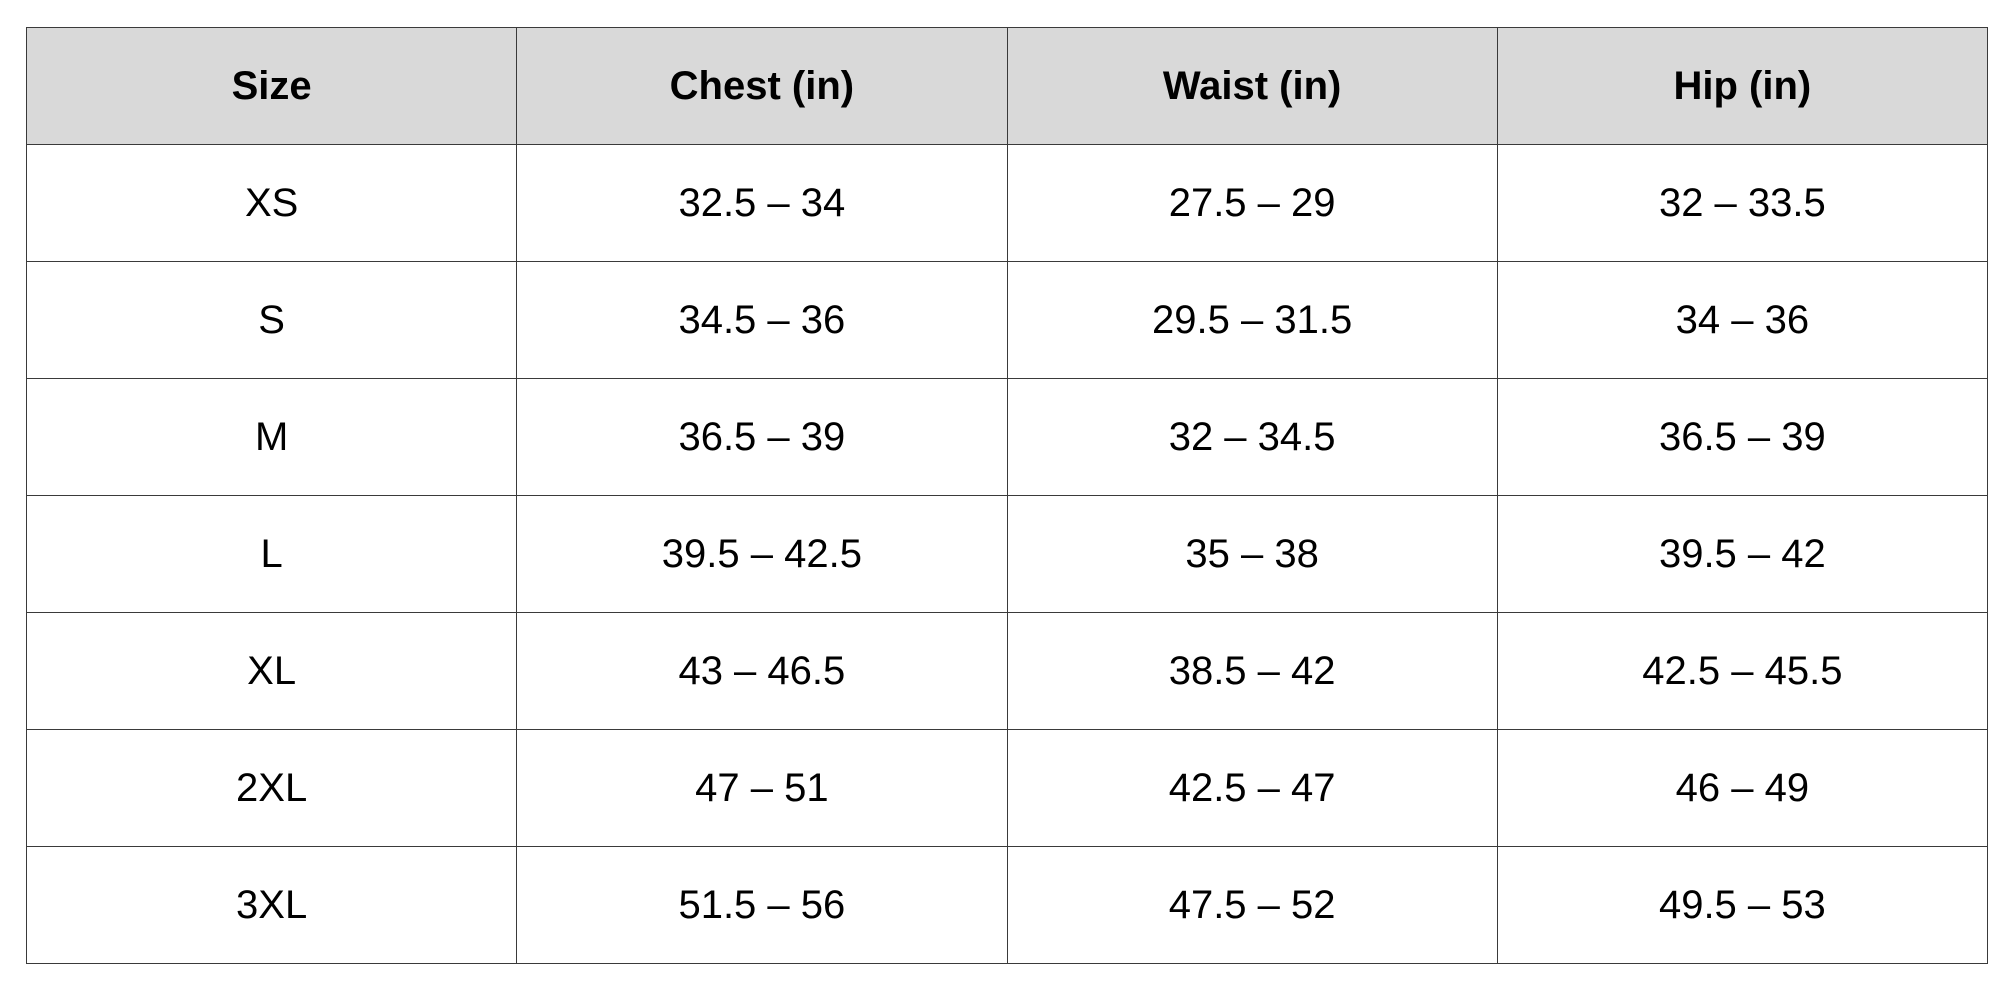 Image resolution: width=2000 pixels, height=1000 pixels. I want to click on cell-size: M, so click(271, 437).